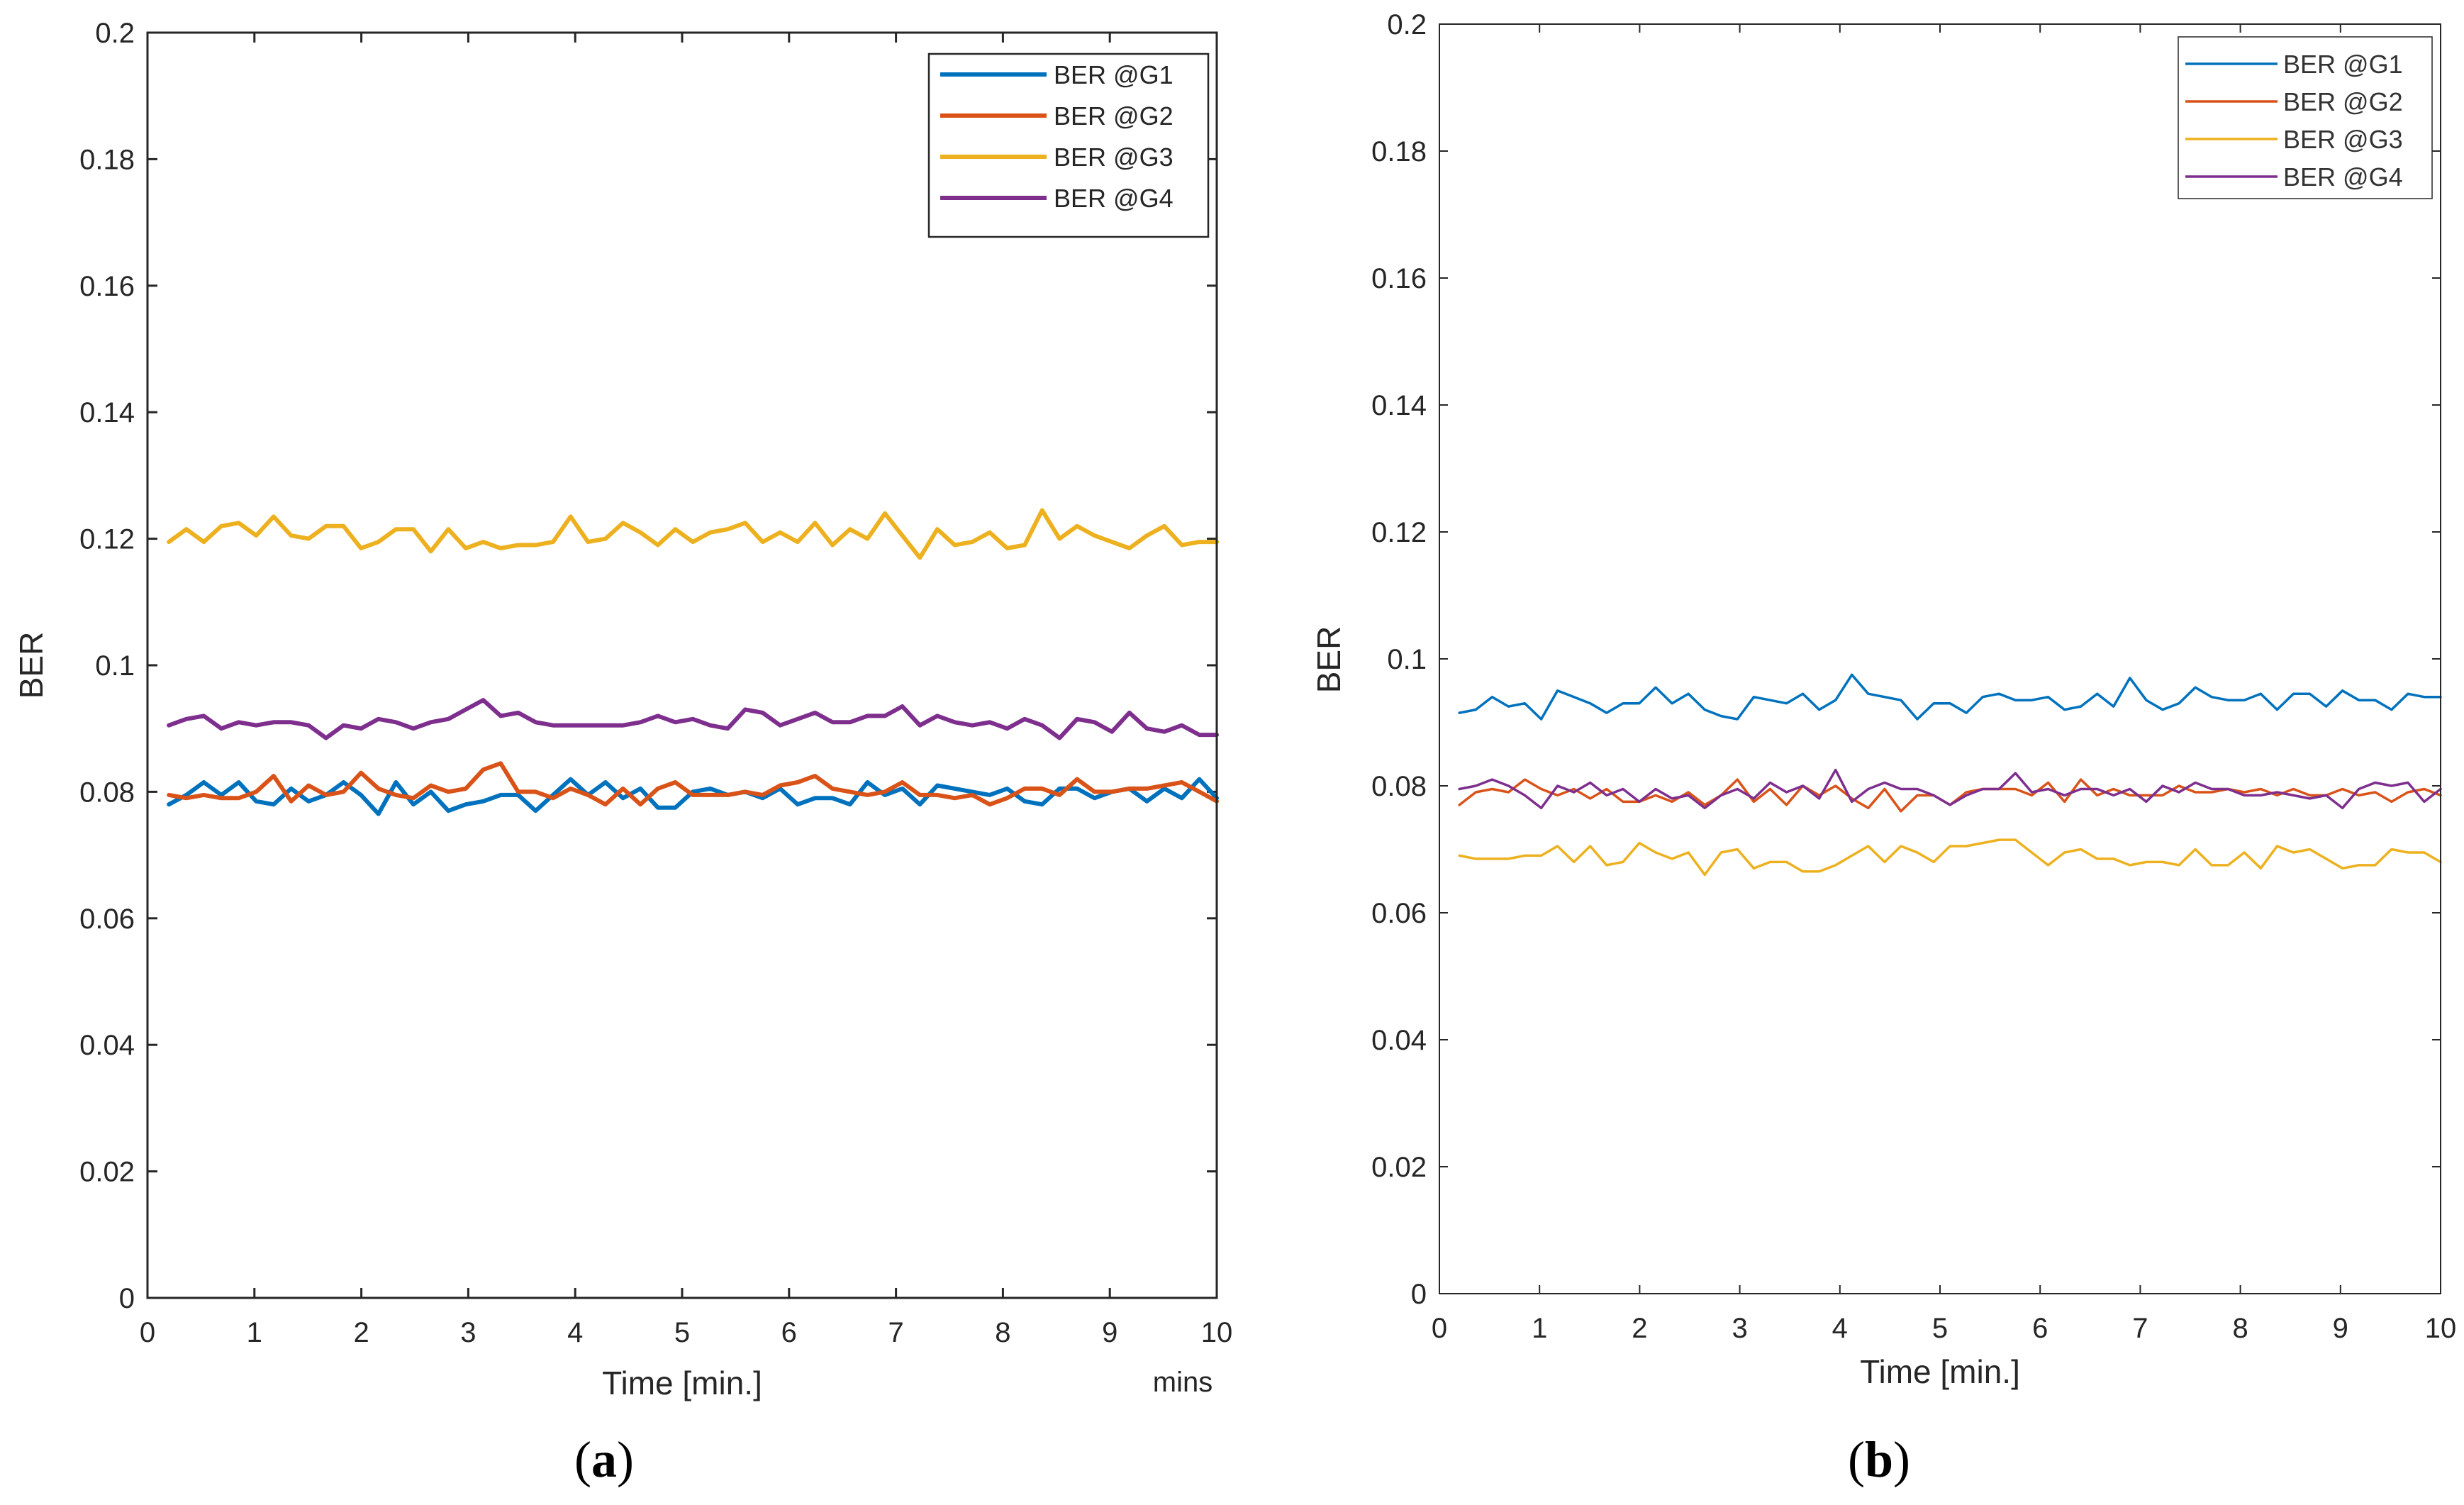 Image resolution: width=2464 pixels, height=1505 pixels. I want to click on legend-box, so click(1068, 145).